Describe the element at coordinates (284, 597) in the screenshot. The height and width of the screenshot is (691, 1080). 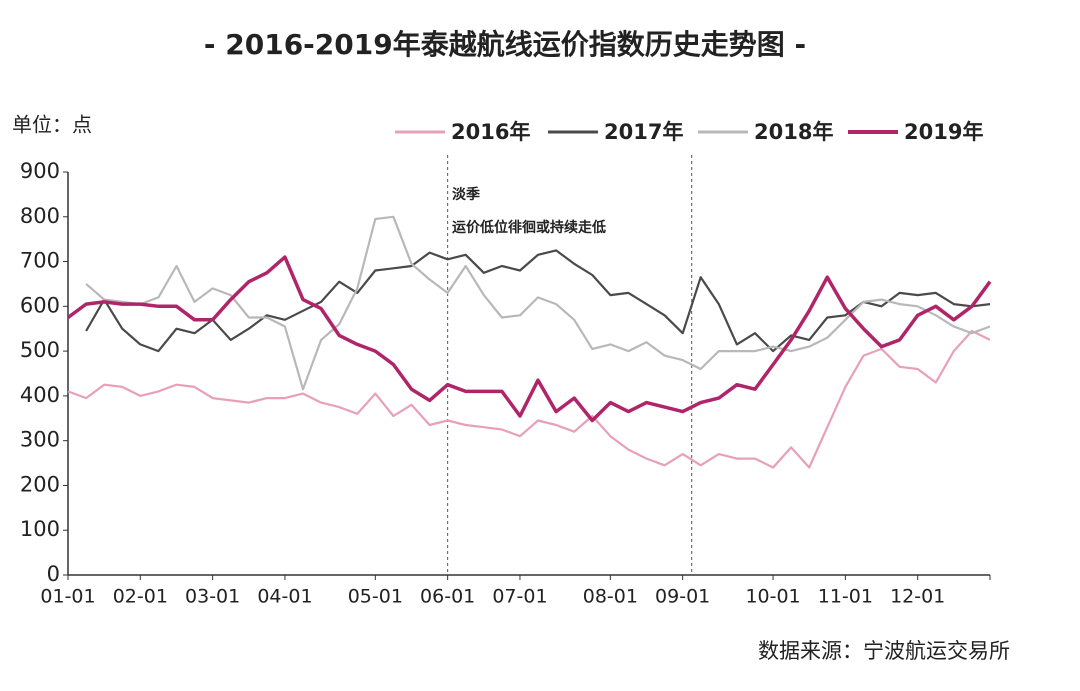
I see `x-tick-label: 04-01` at that location.